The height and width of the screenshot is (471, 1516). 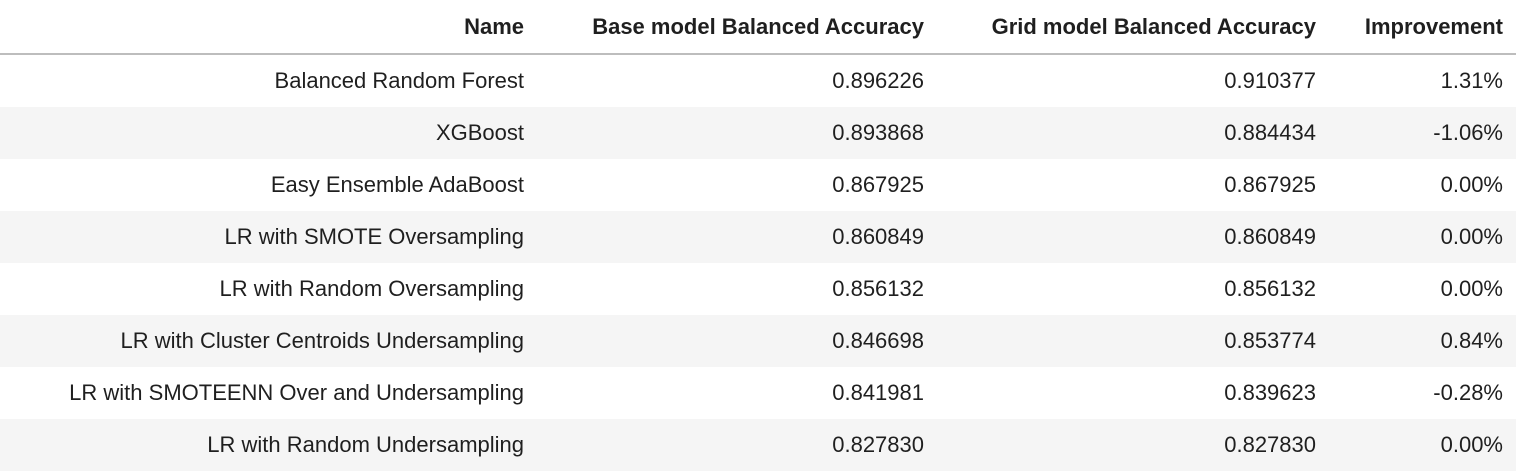 What do you see at coordinates (1270, 392) in the screenshot?
I see `cell-grid-accuracy: 0.839623` at bounding box center [1270, 392].